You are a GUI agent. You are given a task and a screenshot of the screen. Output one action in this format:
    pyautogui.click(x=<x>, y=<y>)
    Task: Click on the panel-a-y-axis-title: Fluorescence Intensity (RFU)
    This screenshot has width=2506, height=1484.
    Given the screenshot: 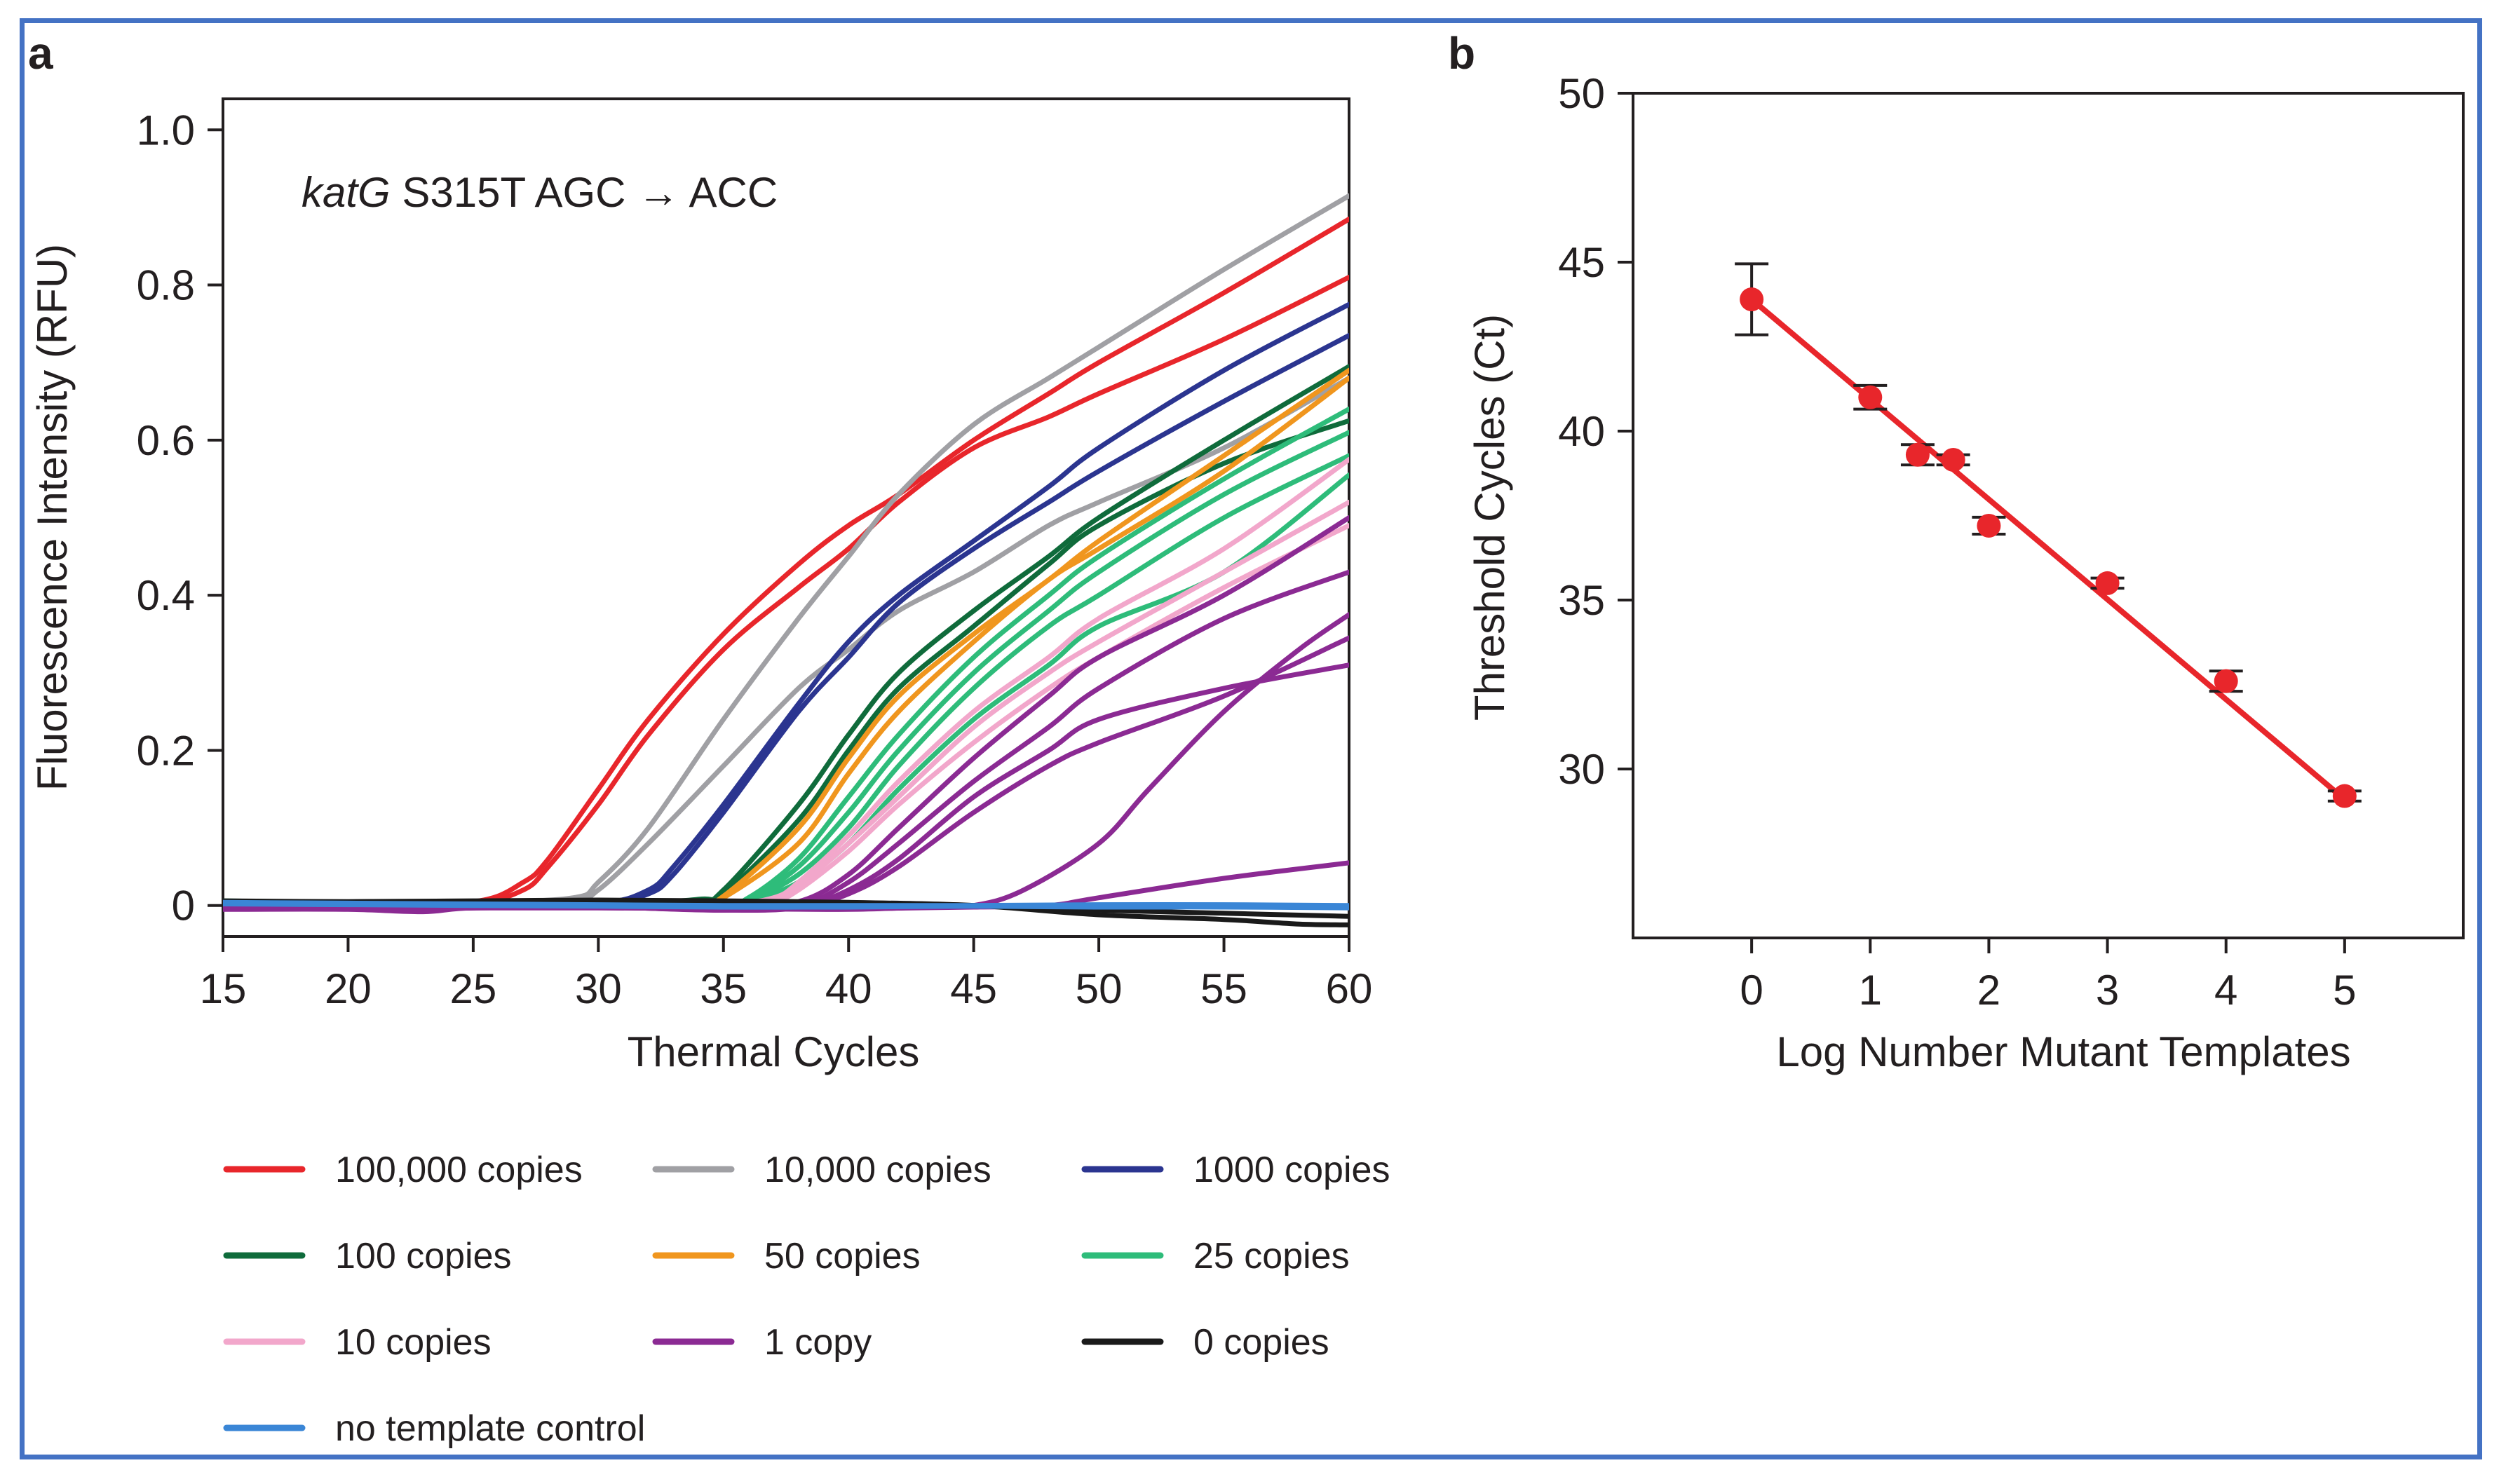 What is the action you would take?
    pyautogui.click(x=52, y=517)
    